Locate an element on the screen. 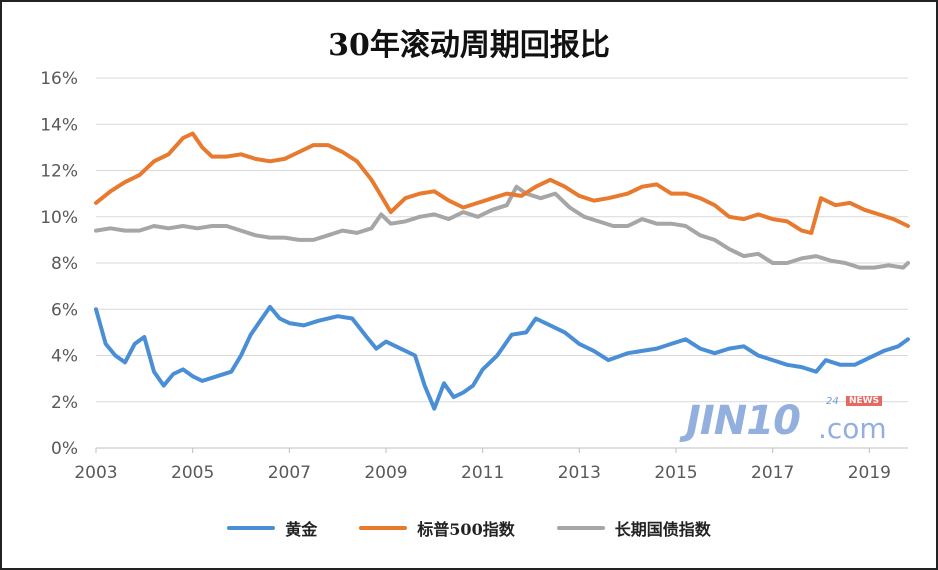 This screenshot has height=570, width=938. y-tick-labels: 0% 2% 4% 6% 8% 10% 12% 14% 16% is located at coordinates (59, 264).